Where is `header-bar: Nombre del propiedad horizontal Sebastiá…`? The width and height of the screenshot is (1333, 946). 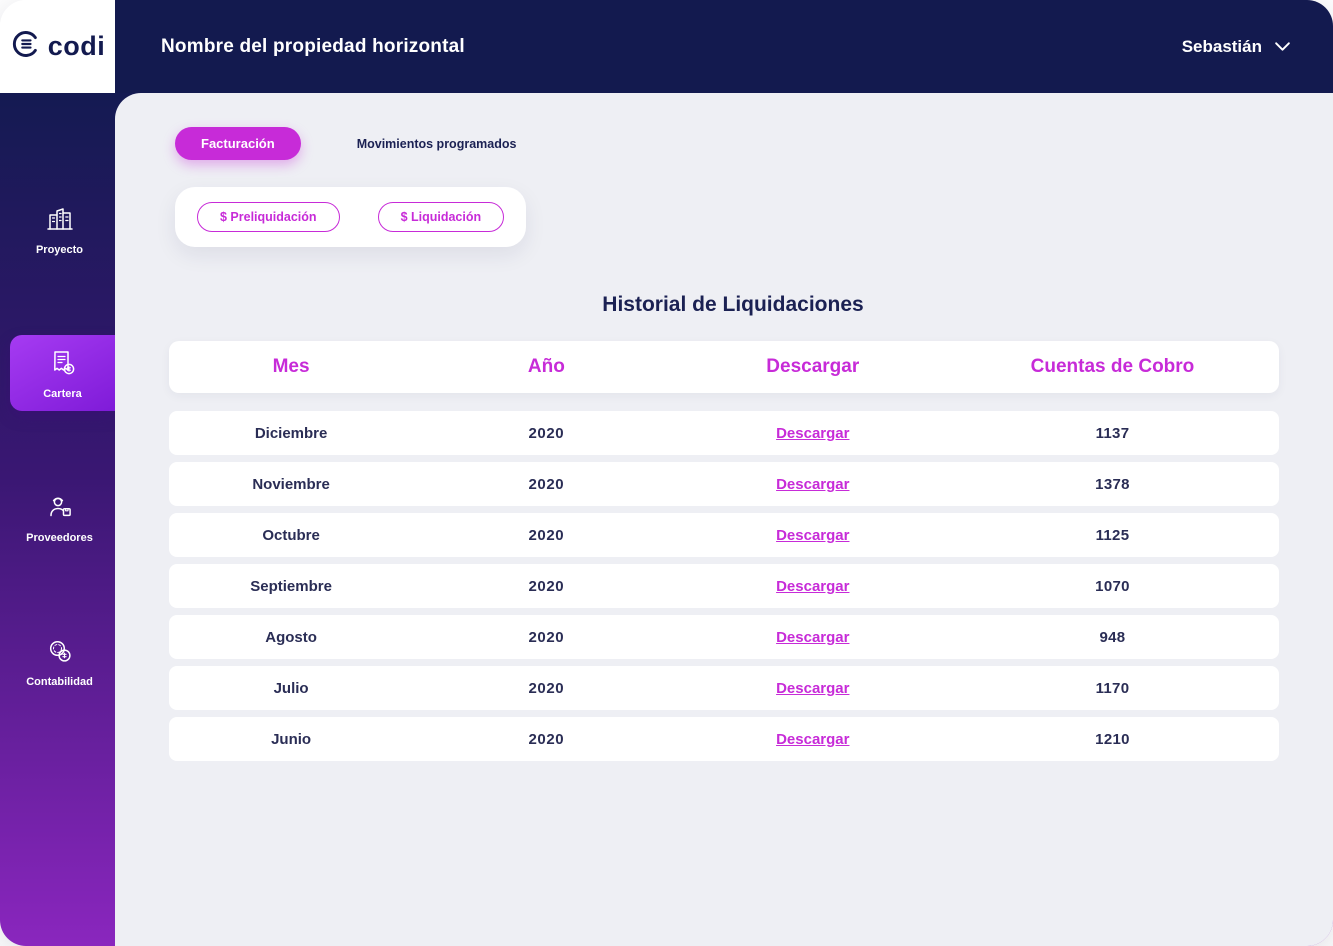
header-bar: Nombre del propiedad horizontal Sebastiá… is located at coordinates (724, 46).